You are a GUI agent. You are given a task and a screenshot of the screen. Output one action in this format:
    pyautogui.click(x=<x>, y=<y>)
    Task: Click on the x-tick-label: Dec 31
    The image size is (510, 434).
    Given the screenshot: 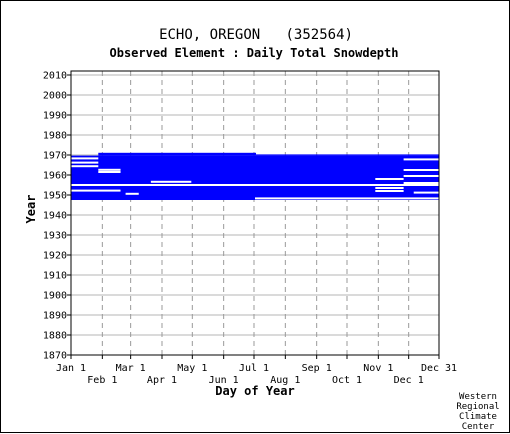 What is the action you would take?
    pyautogui.click(x=439, y=368)
    